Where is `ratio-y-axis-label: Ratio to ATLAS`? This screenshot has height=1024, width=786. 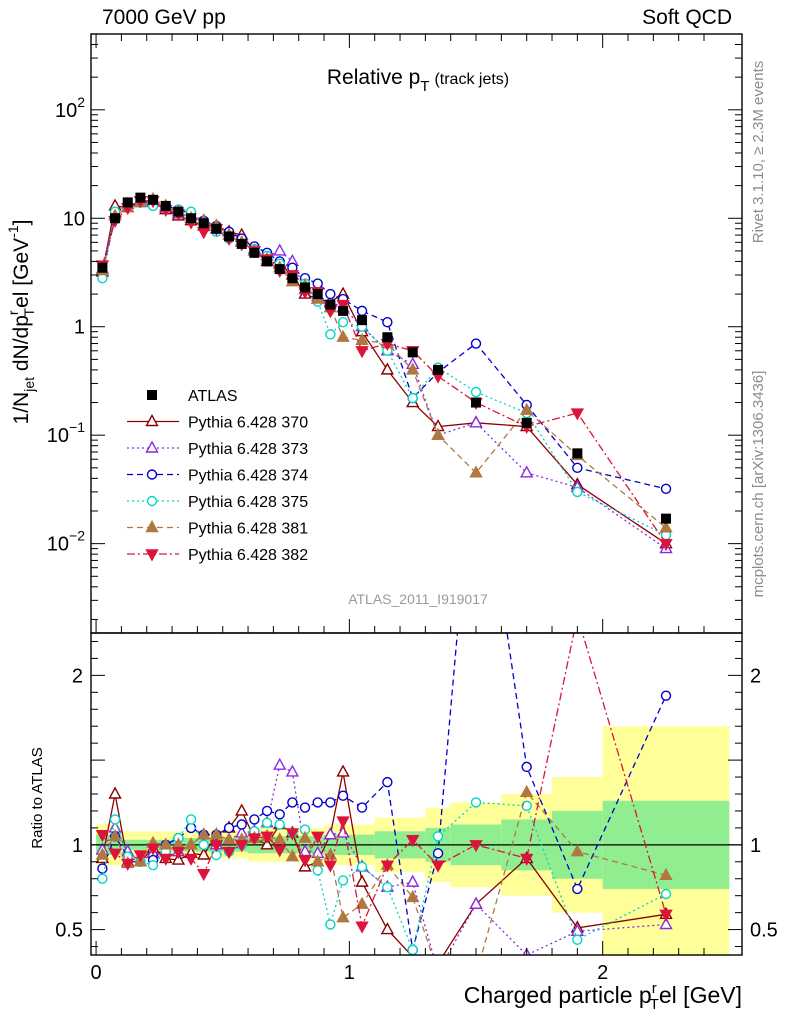 ratio-y-axis-label: Ratio to ATLAS is located at coordinates (37, 797).